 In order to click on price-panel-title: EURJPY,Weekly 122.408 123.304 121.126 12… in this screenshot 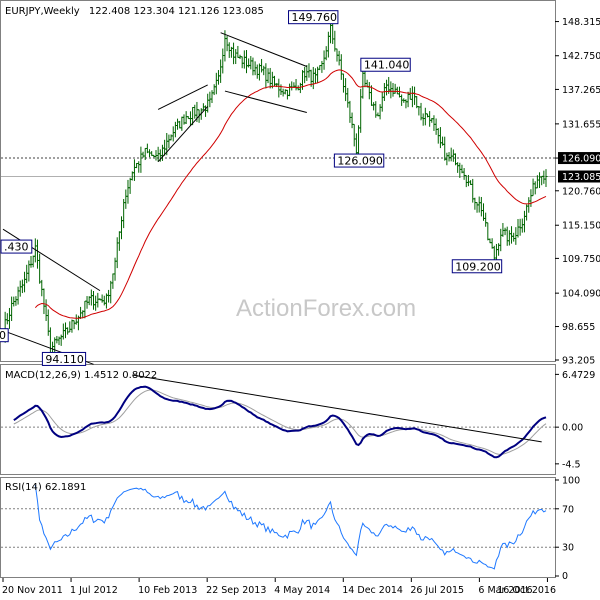, I will do `click(134, 11)`.